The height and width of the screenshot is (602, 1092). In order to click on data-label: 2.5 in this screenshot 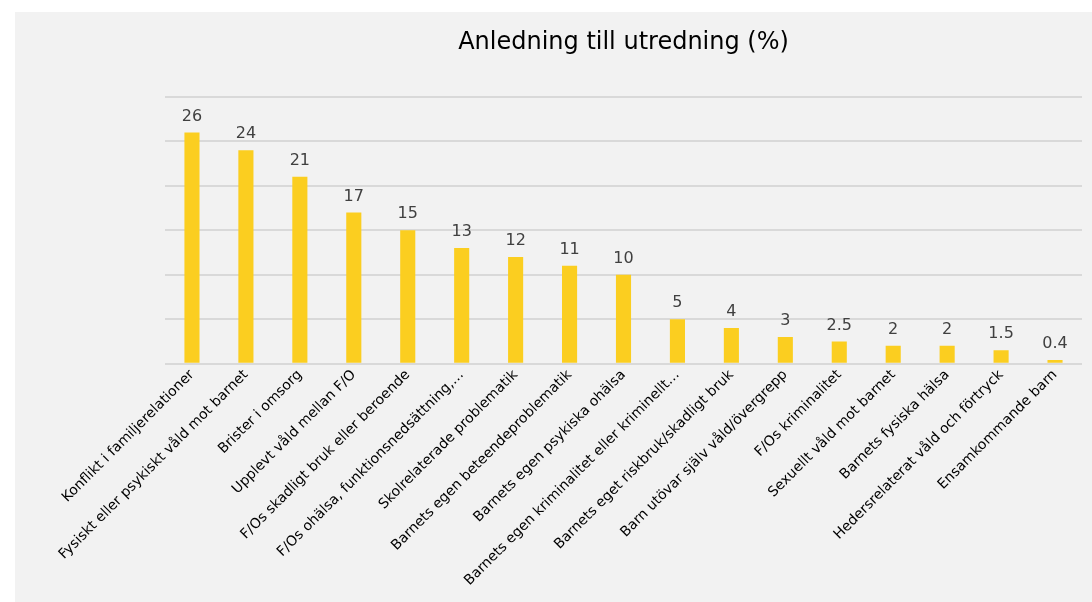, I will do `click(839, 324)`.